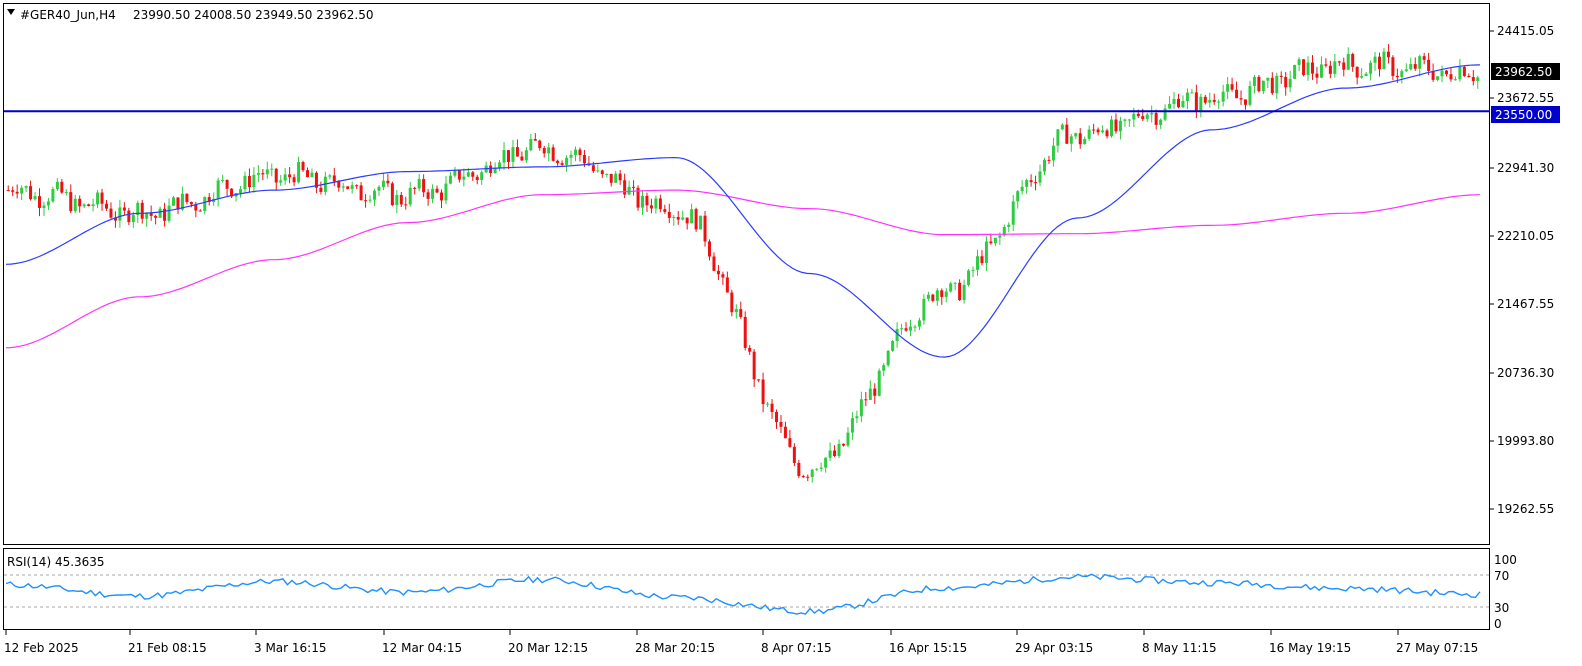 This screenshot has height=666, width=1582. I want to click on current-price-tag, so click(1525, 71).